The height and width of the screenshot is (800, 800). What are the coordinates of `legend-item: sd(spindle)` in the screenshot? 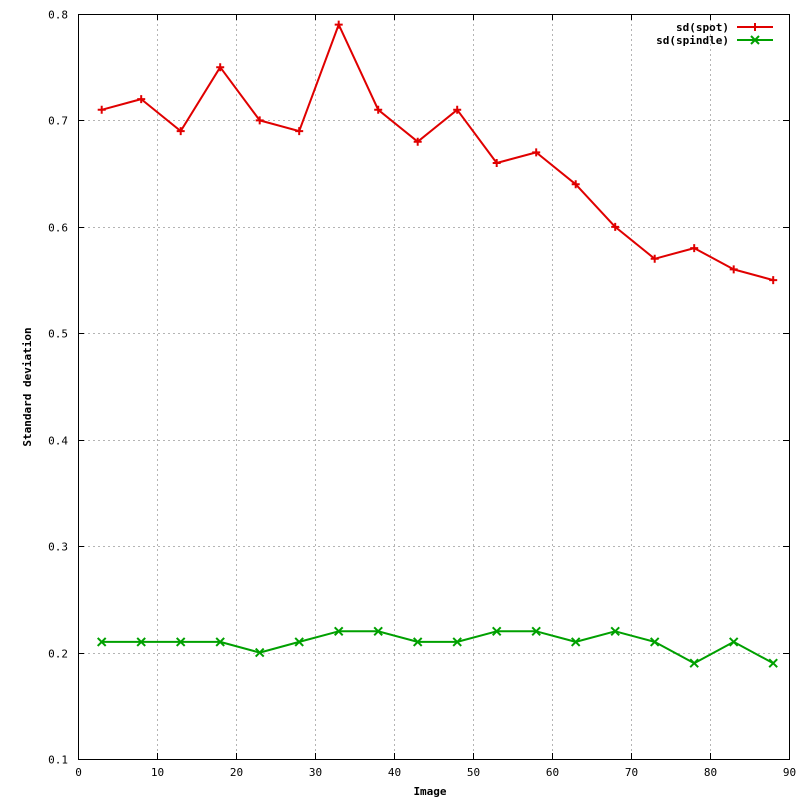 It's located at (714, 40).